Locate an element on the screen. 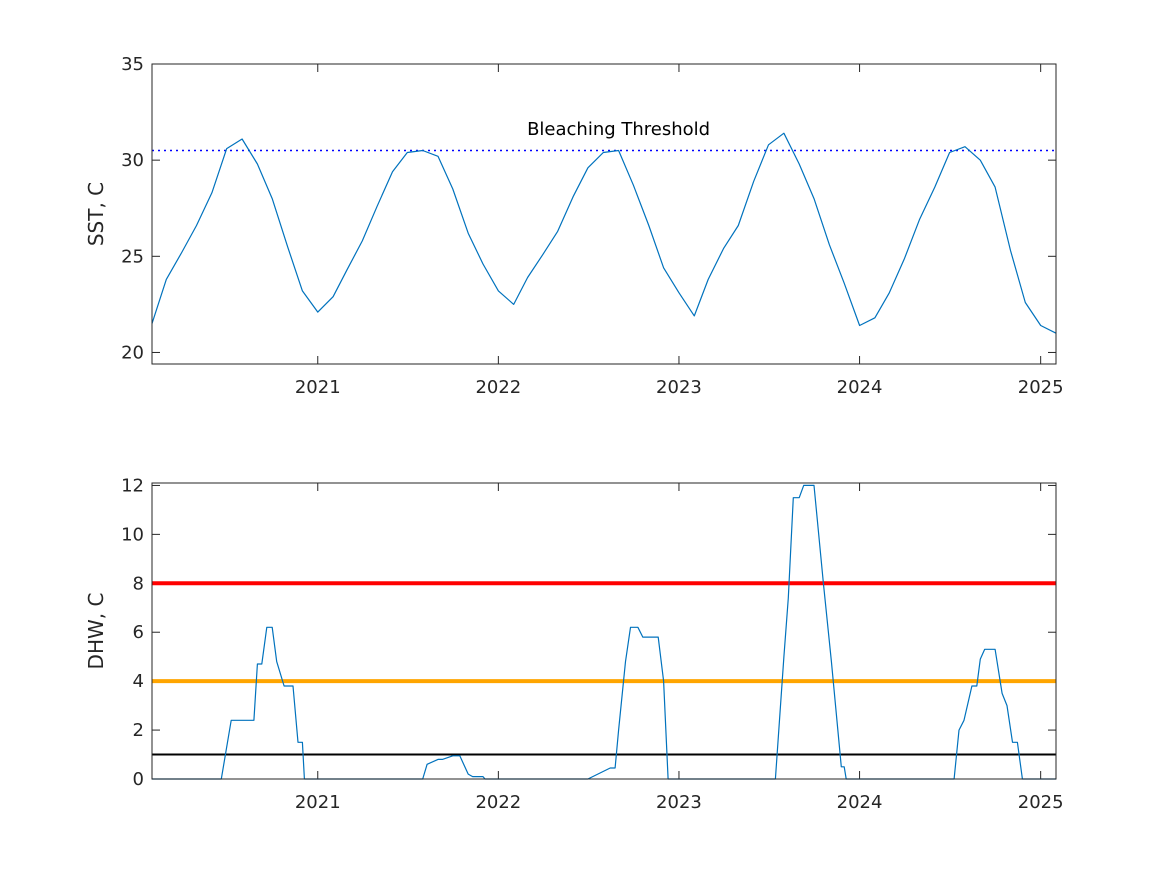 The height and width of the screenshot is (880, 1167). sst-y-tick-label: 30 is located at coordinates (132, 160).